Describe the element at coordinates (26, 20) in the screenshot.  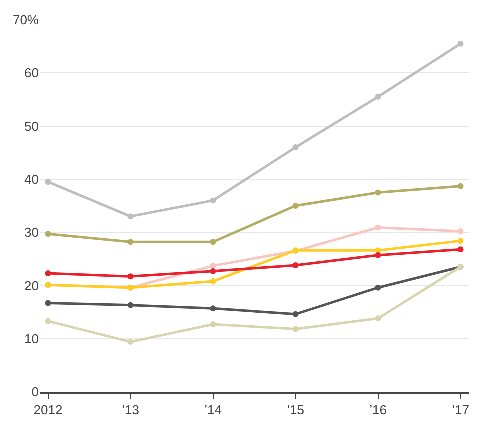
I see `y-tick-label: 70%` at that location.